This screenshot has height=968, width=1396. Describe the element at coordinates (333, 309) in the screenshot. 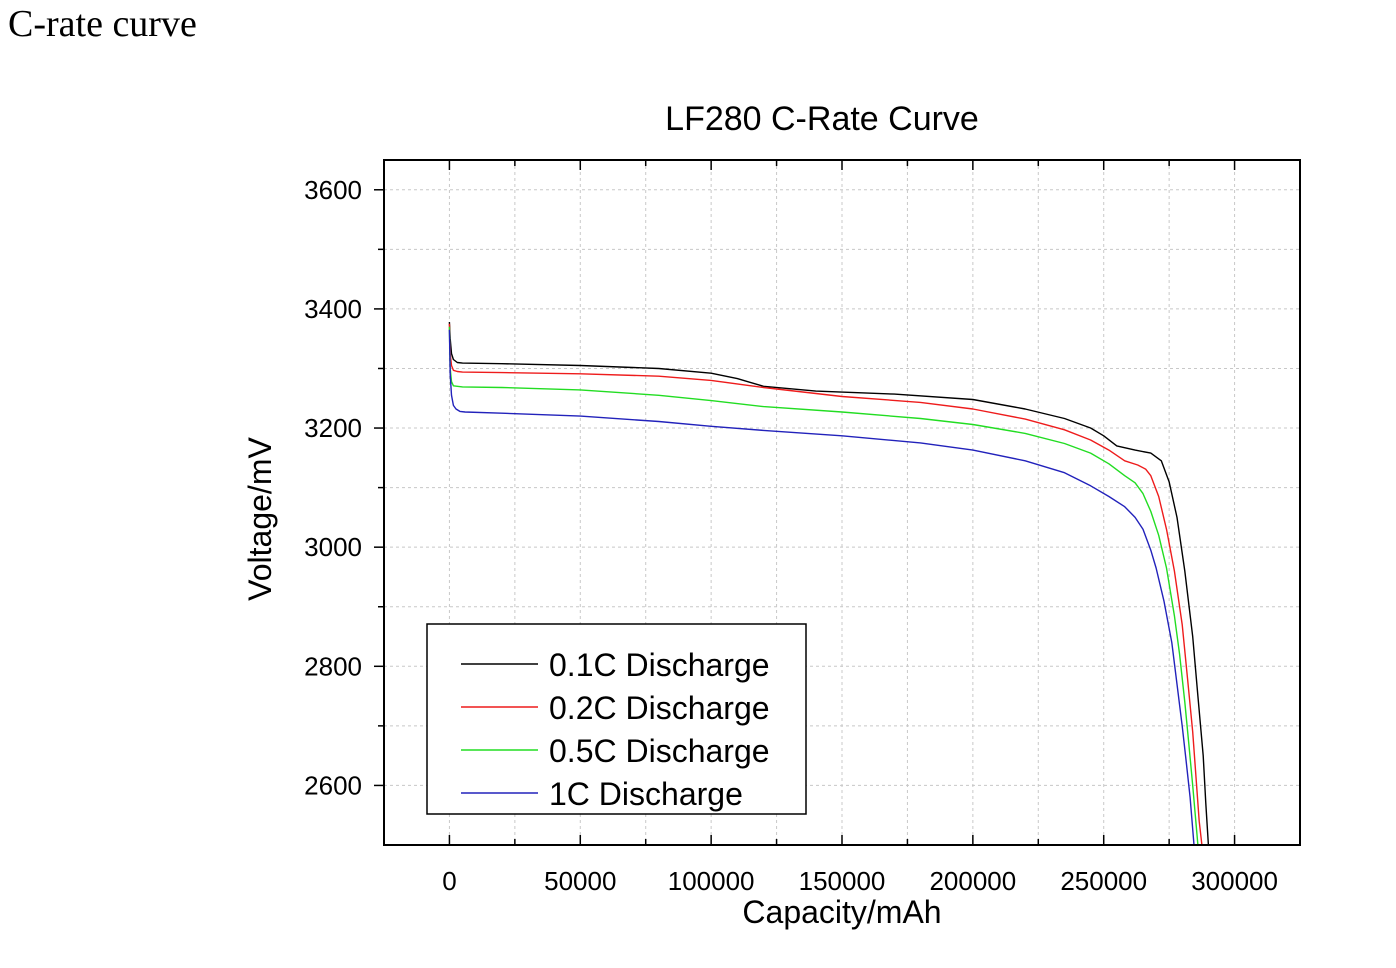

I see `y-tick-label: 3400` at that location.